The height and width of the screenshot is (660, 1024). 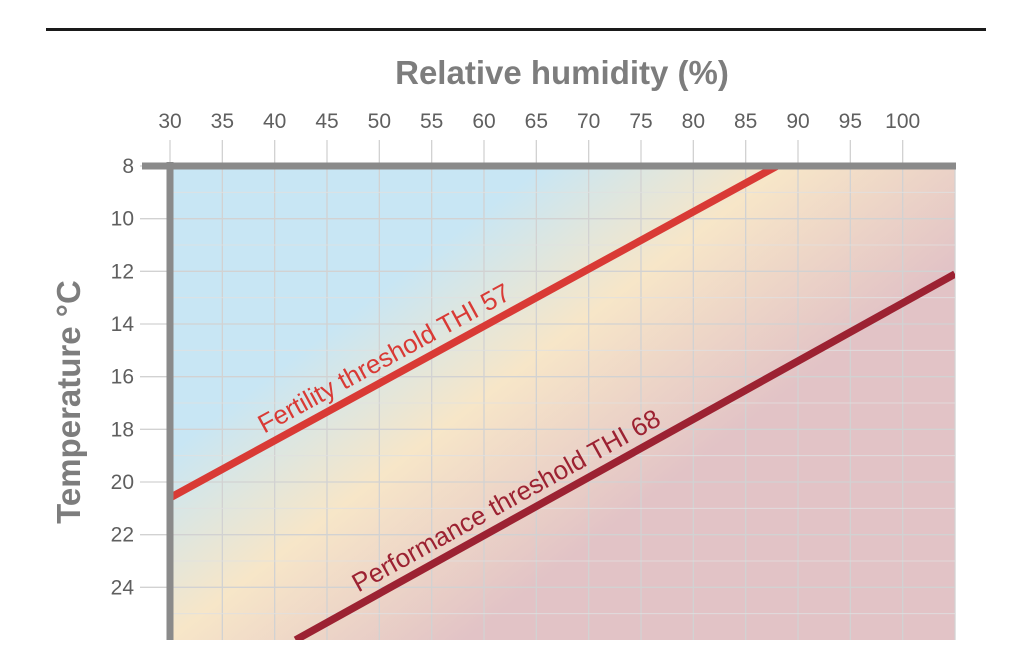 I want to click on x-tick-label: 70, so click(x=588, y=121).